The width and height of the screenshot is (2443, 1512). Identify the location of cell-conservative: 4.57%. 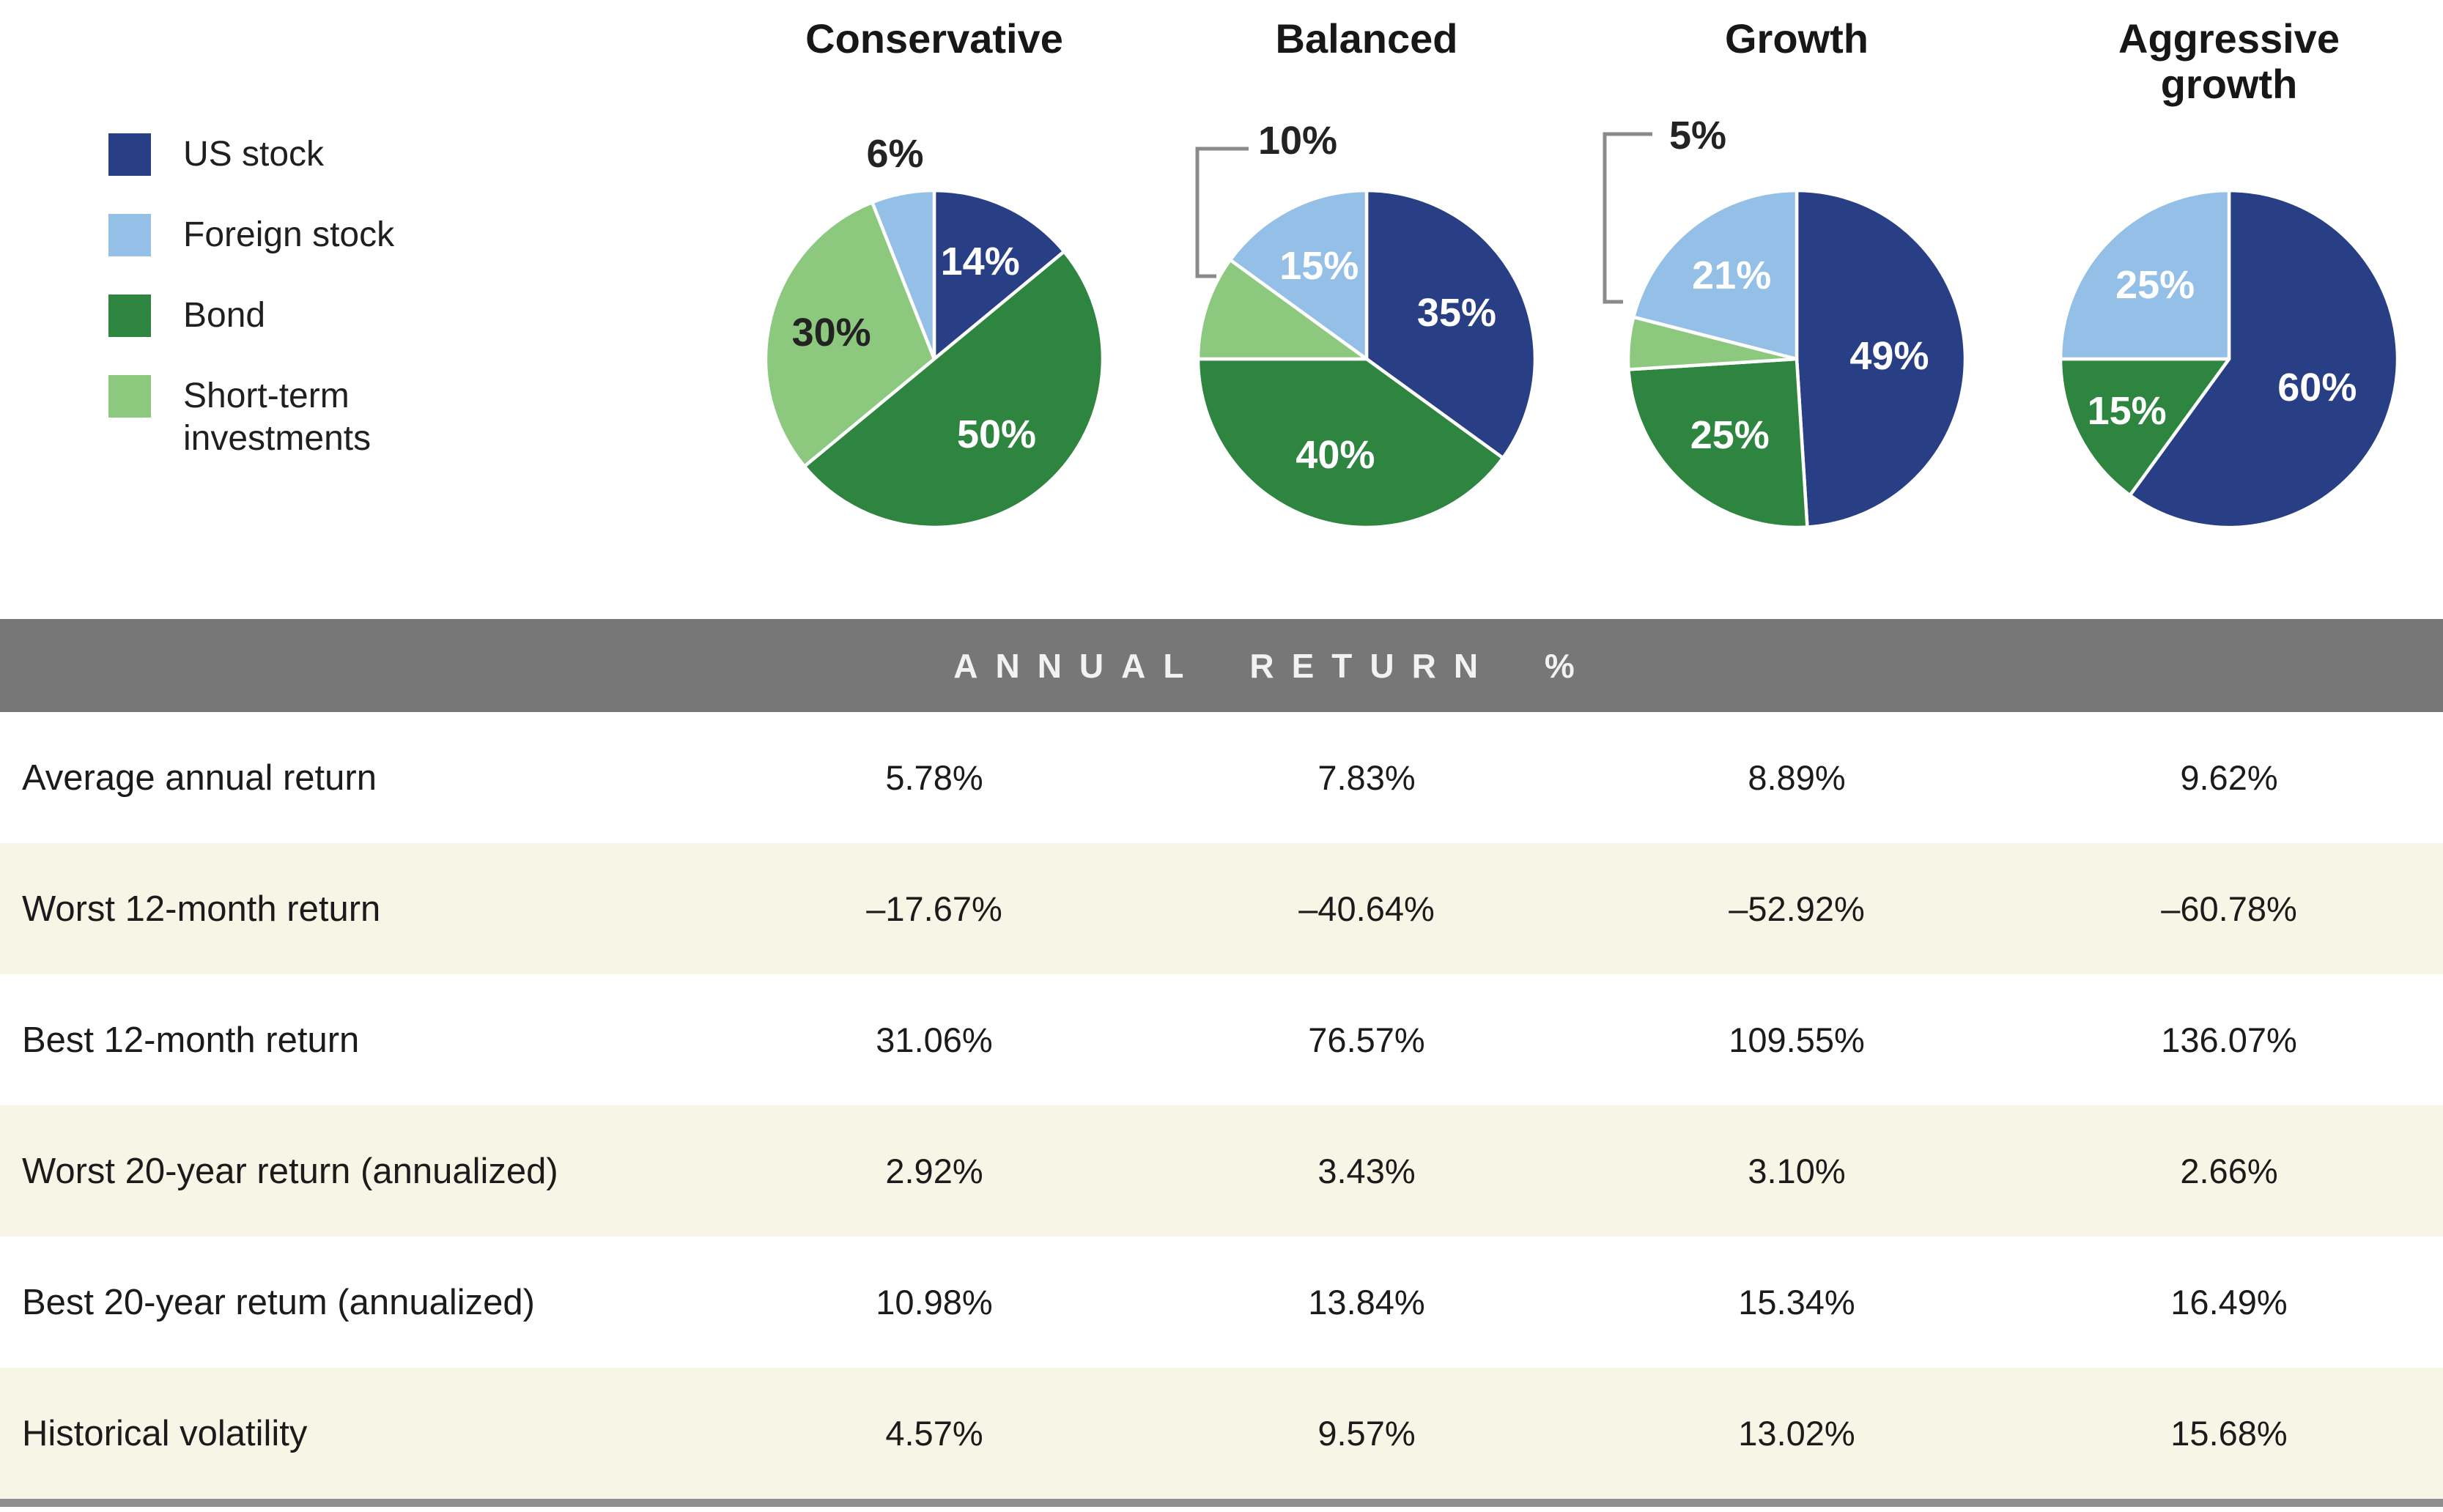
(934, 1433).